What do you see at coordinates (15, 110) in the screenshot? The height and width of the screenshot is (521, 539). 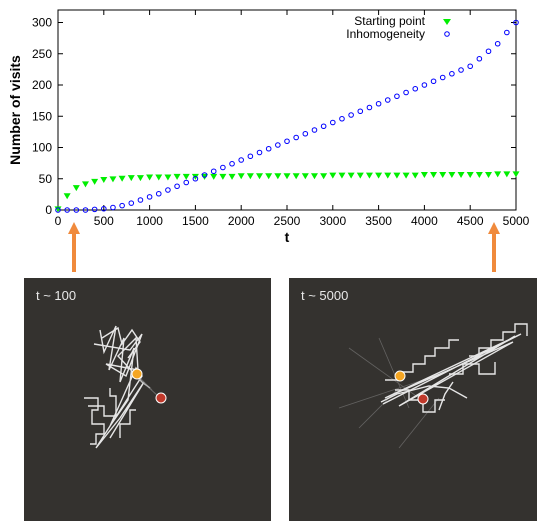 I see `y-axis-label: Number of visits` at bounding box center [15, 110].